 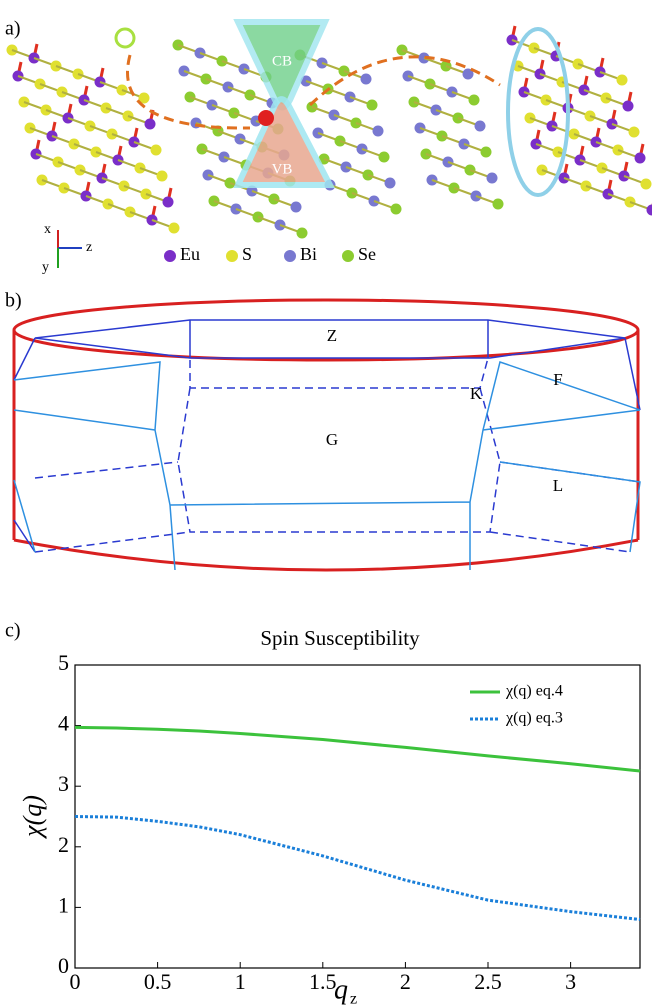 I want to click on legend-entry: Bi, so click(x=308, y=254).